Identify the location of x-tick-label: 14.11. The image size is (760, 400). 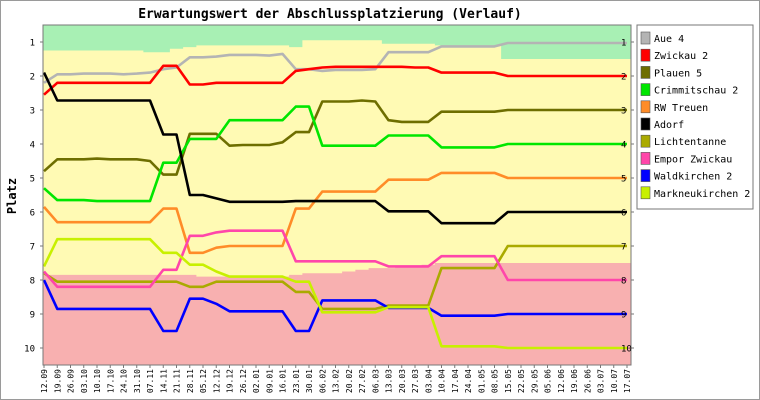
(163, 381).